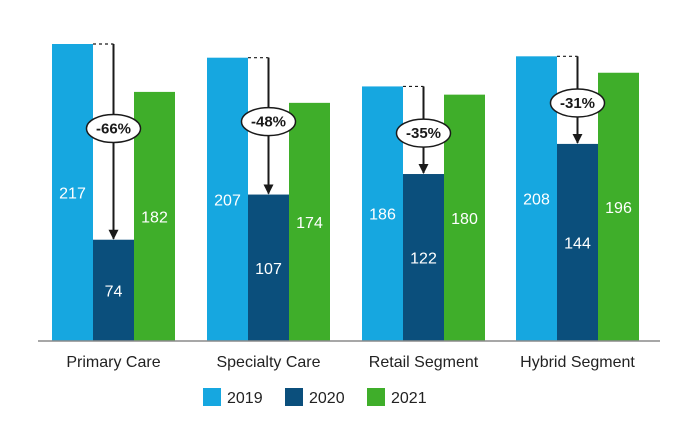  I want to click on legend: 2019 2020 2021, so click(315, 397).